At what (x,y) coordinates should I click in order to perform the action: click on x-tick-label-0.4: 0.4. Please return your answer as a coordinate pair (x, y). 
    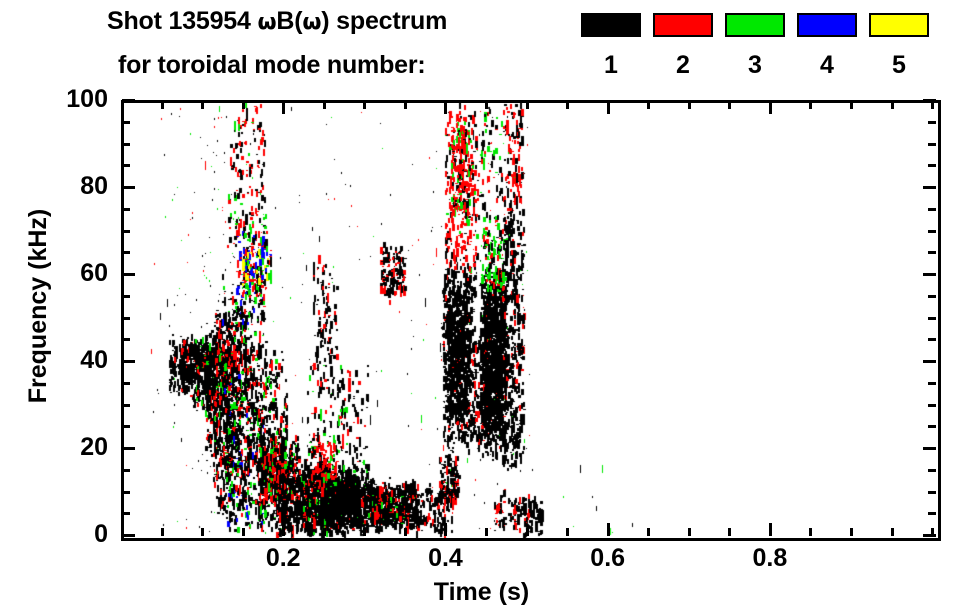
    Looking at the image, I should click on (445, 558).